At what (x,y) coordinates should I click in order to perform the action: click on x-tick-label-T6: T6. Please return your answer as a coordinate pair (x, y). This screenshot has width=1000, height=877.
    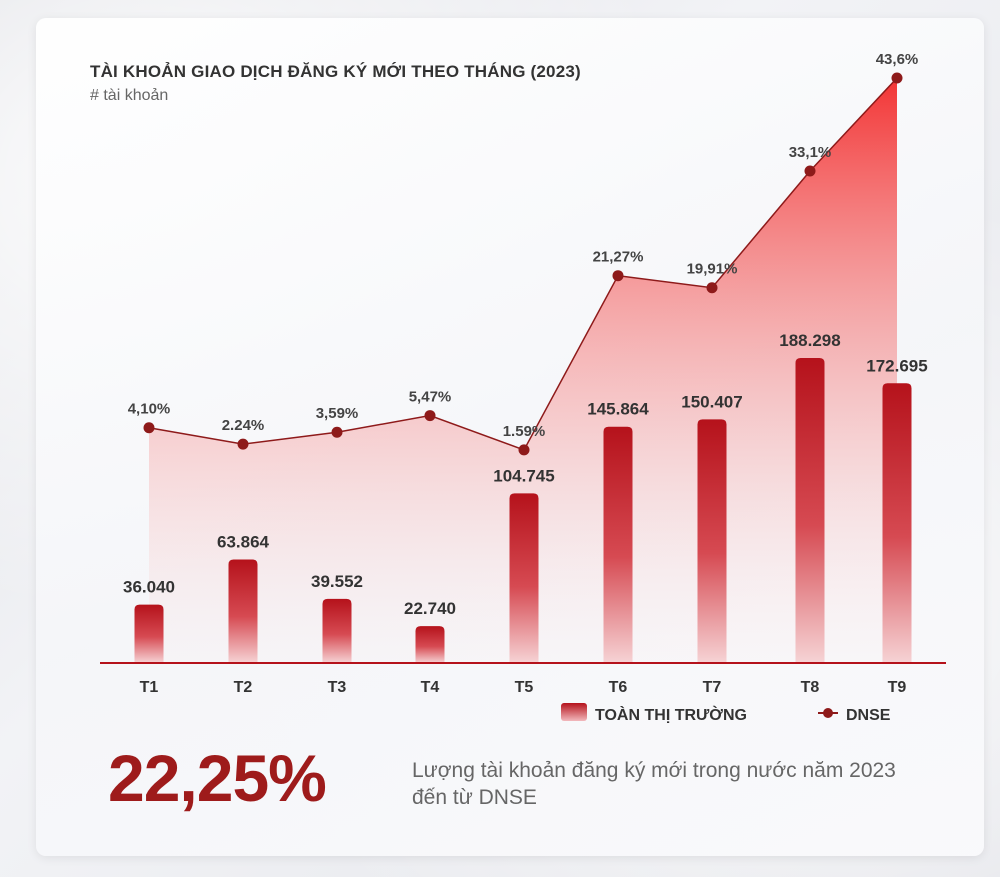
    Looking at the image, I should click on (618, 687).